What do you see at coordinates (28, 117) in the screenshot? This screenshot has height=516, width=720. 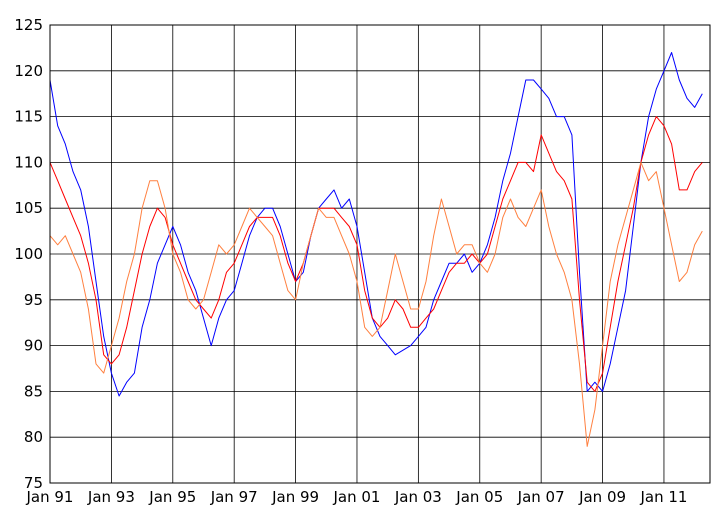 I see `y-tick-label: 115` at bounding box center [28, 117].